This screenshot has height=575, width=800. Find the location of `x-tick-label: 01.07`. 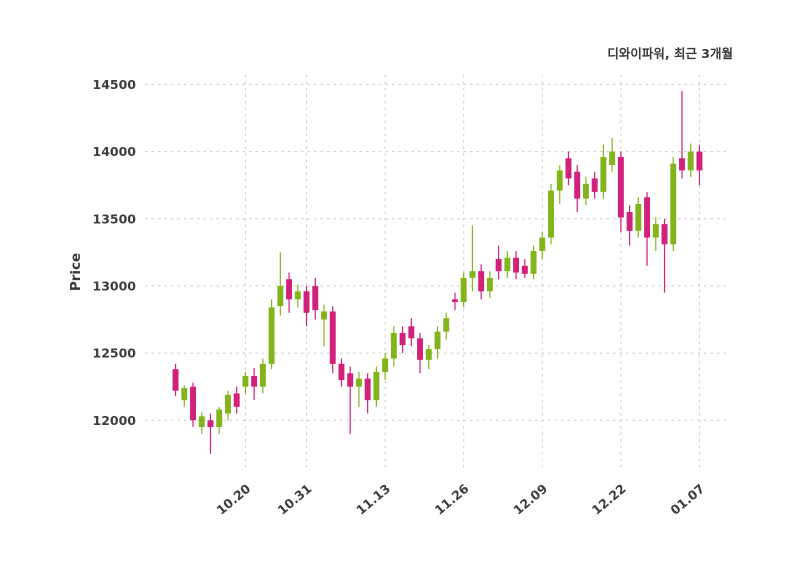

x-tick-label: 01.07 is located at coordinates (687, 499).